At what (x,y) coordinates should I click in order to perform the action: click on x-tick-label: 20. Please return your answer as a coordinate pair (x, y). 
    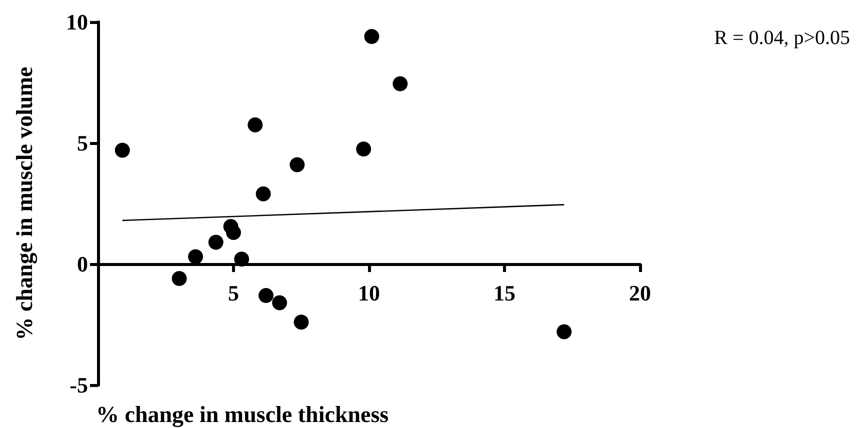
    Looking at the image, I should click on (640, 293).